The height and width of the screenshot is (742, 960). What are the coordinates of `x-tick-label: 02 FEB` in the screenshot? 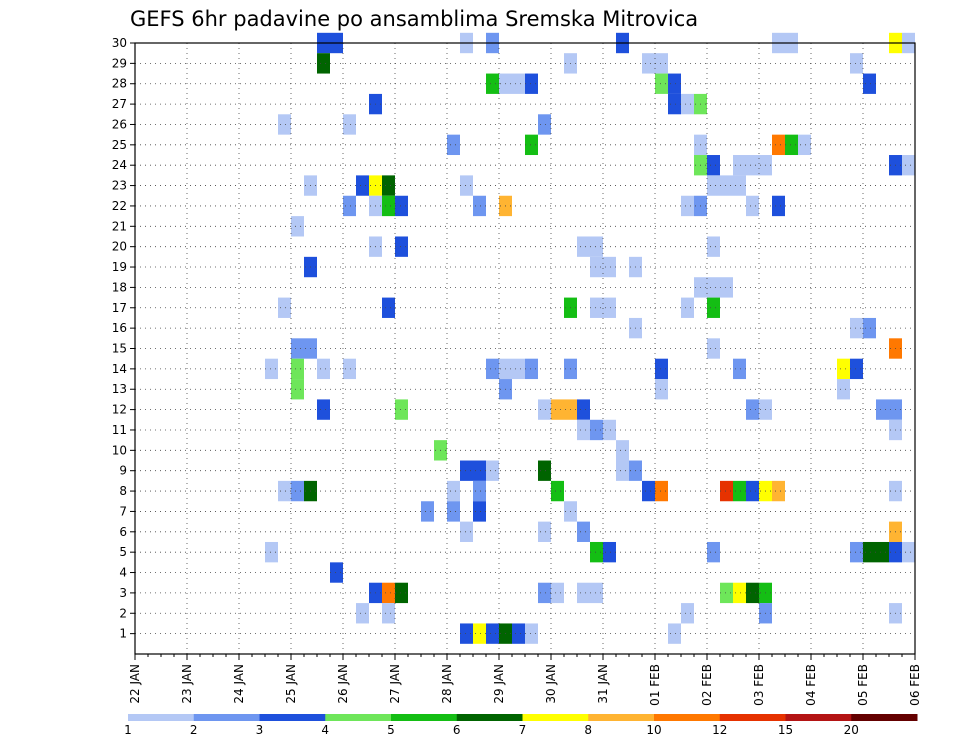 It's located at (707, 685).